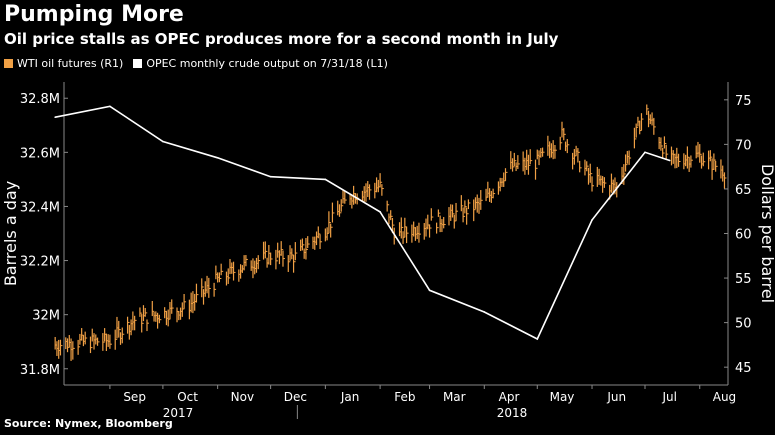 The width and height of the screenshot is (775, 435). What do you see at coordinates (743, 235) in the screenshot?
I see `y-right-tick-label: 60` at bounding box center [743, 235].